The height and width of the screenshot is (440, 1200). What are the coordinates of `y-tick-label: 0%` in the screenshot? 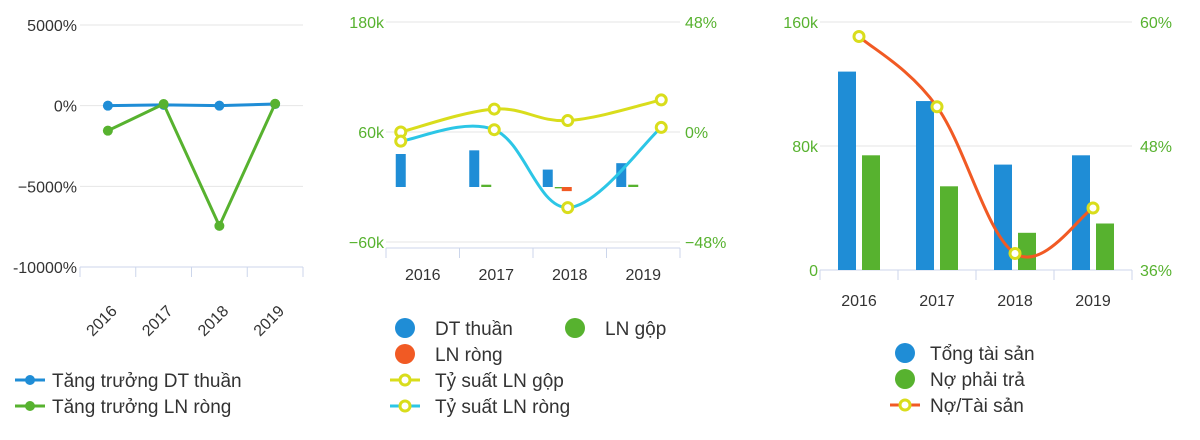 It's located at (65, 107).